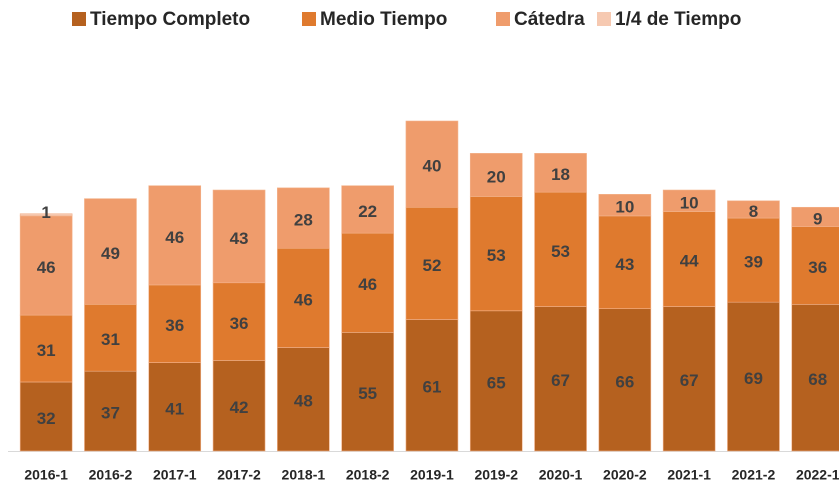 The height and width of the screenshot is (491, 839). I want to click on data-label: 18, so click(560, 174).